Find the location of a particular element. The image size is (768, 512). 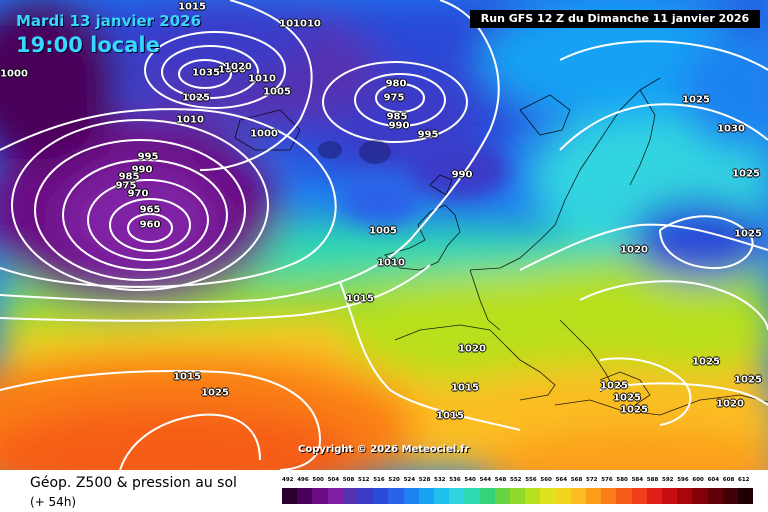

scale-value: 516 is located at coordinates (379, 480).